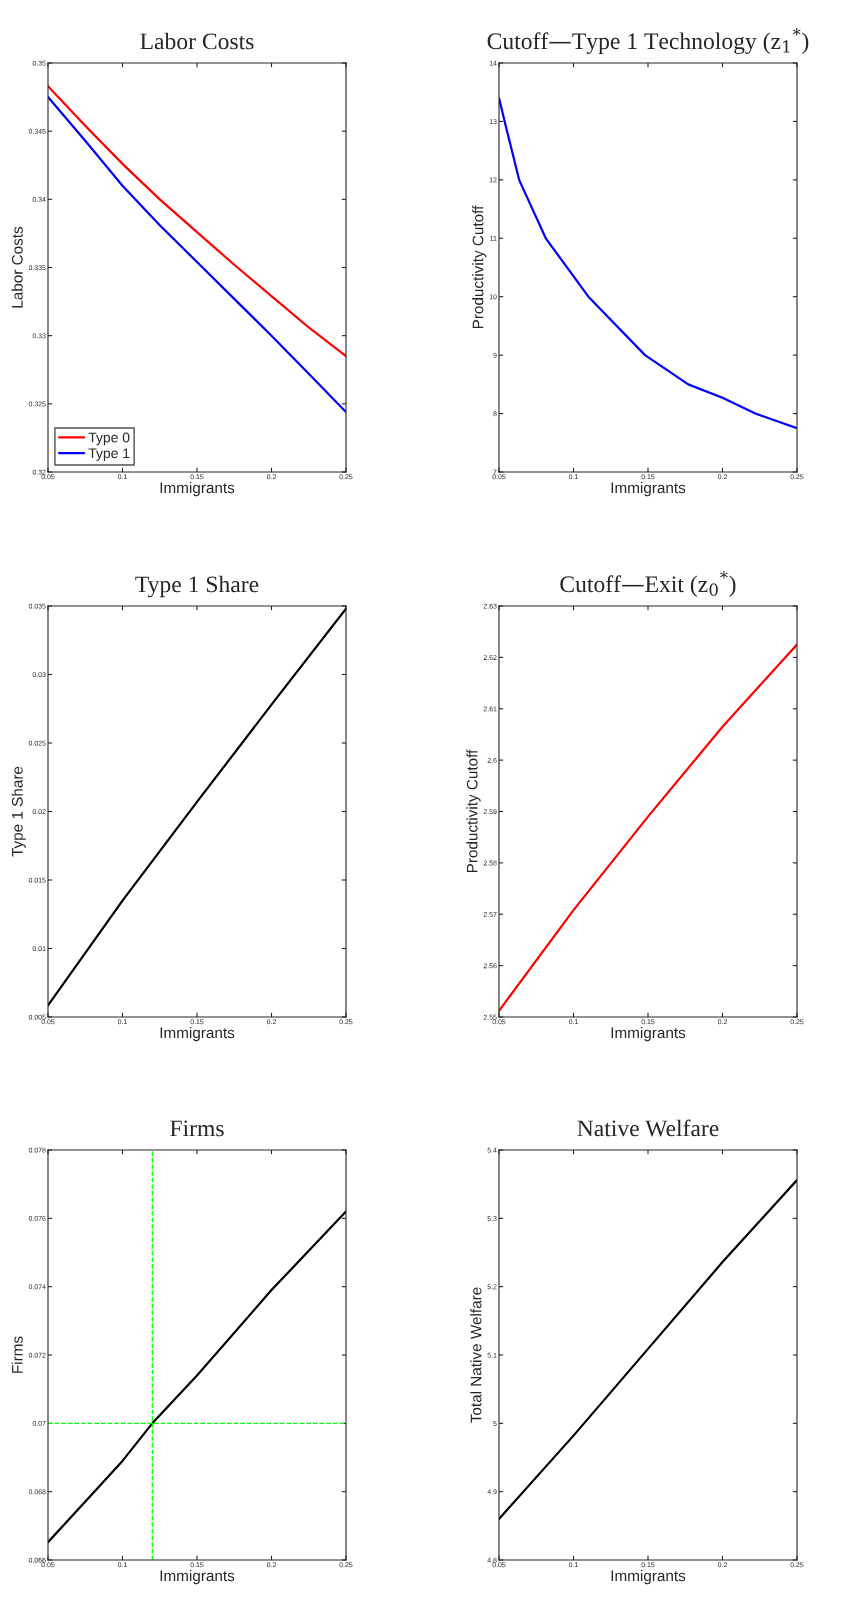 The width and height of the screenshot is (865, 1597). I want to click on legend-label: Type 0, so click(109, 439).